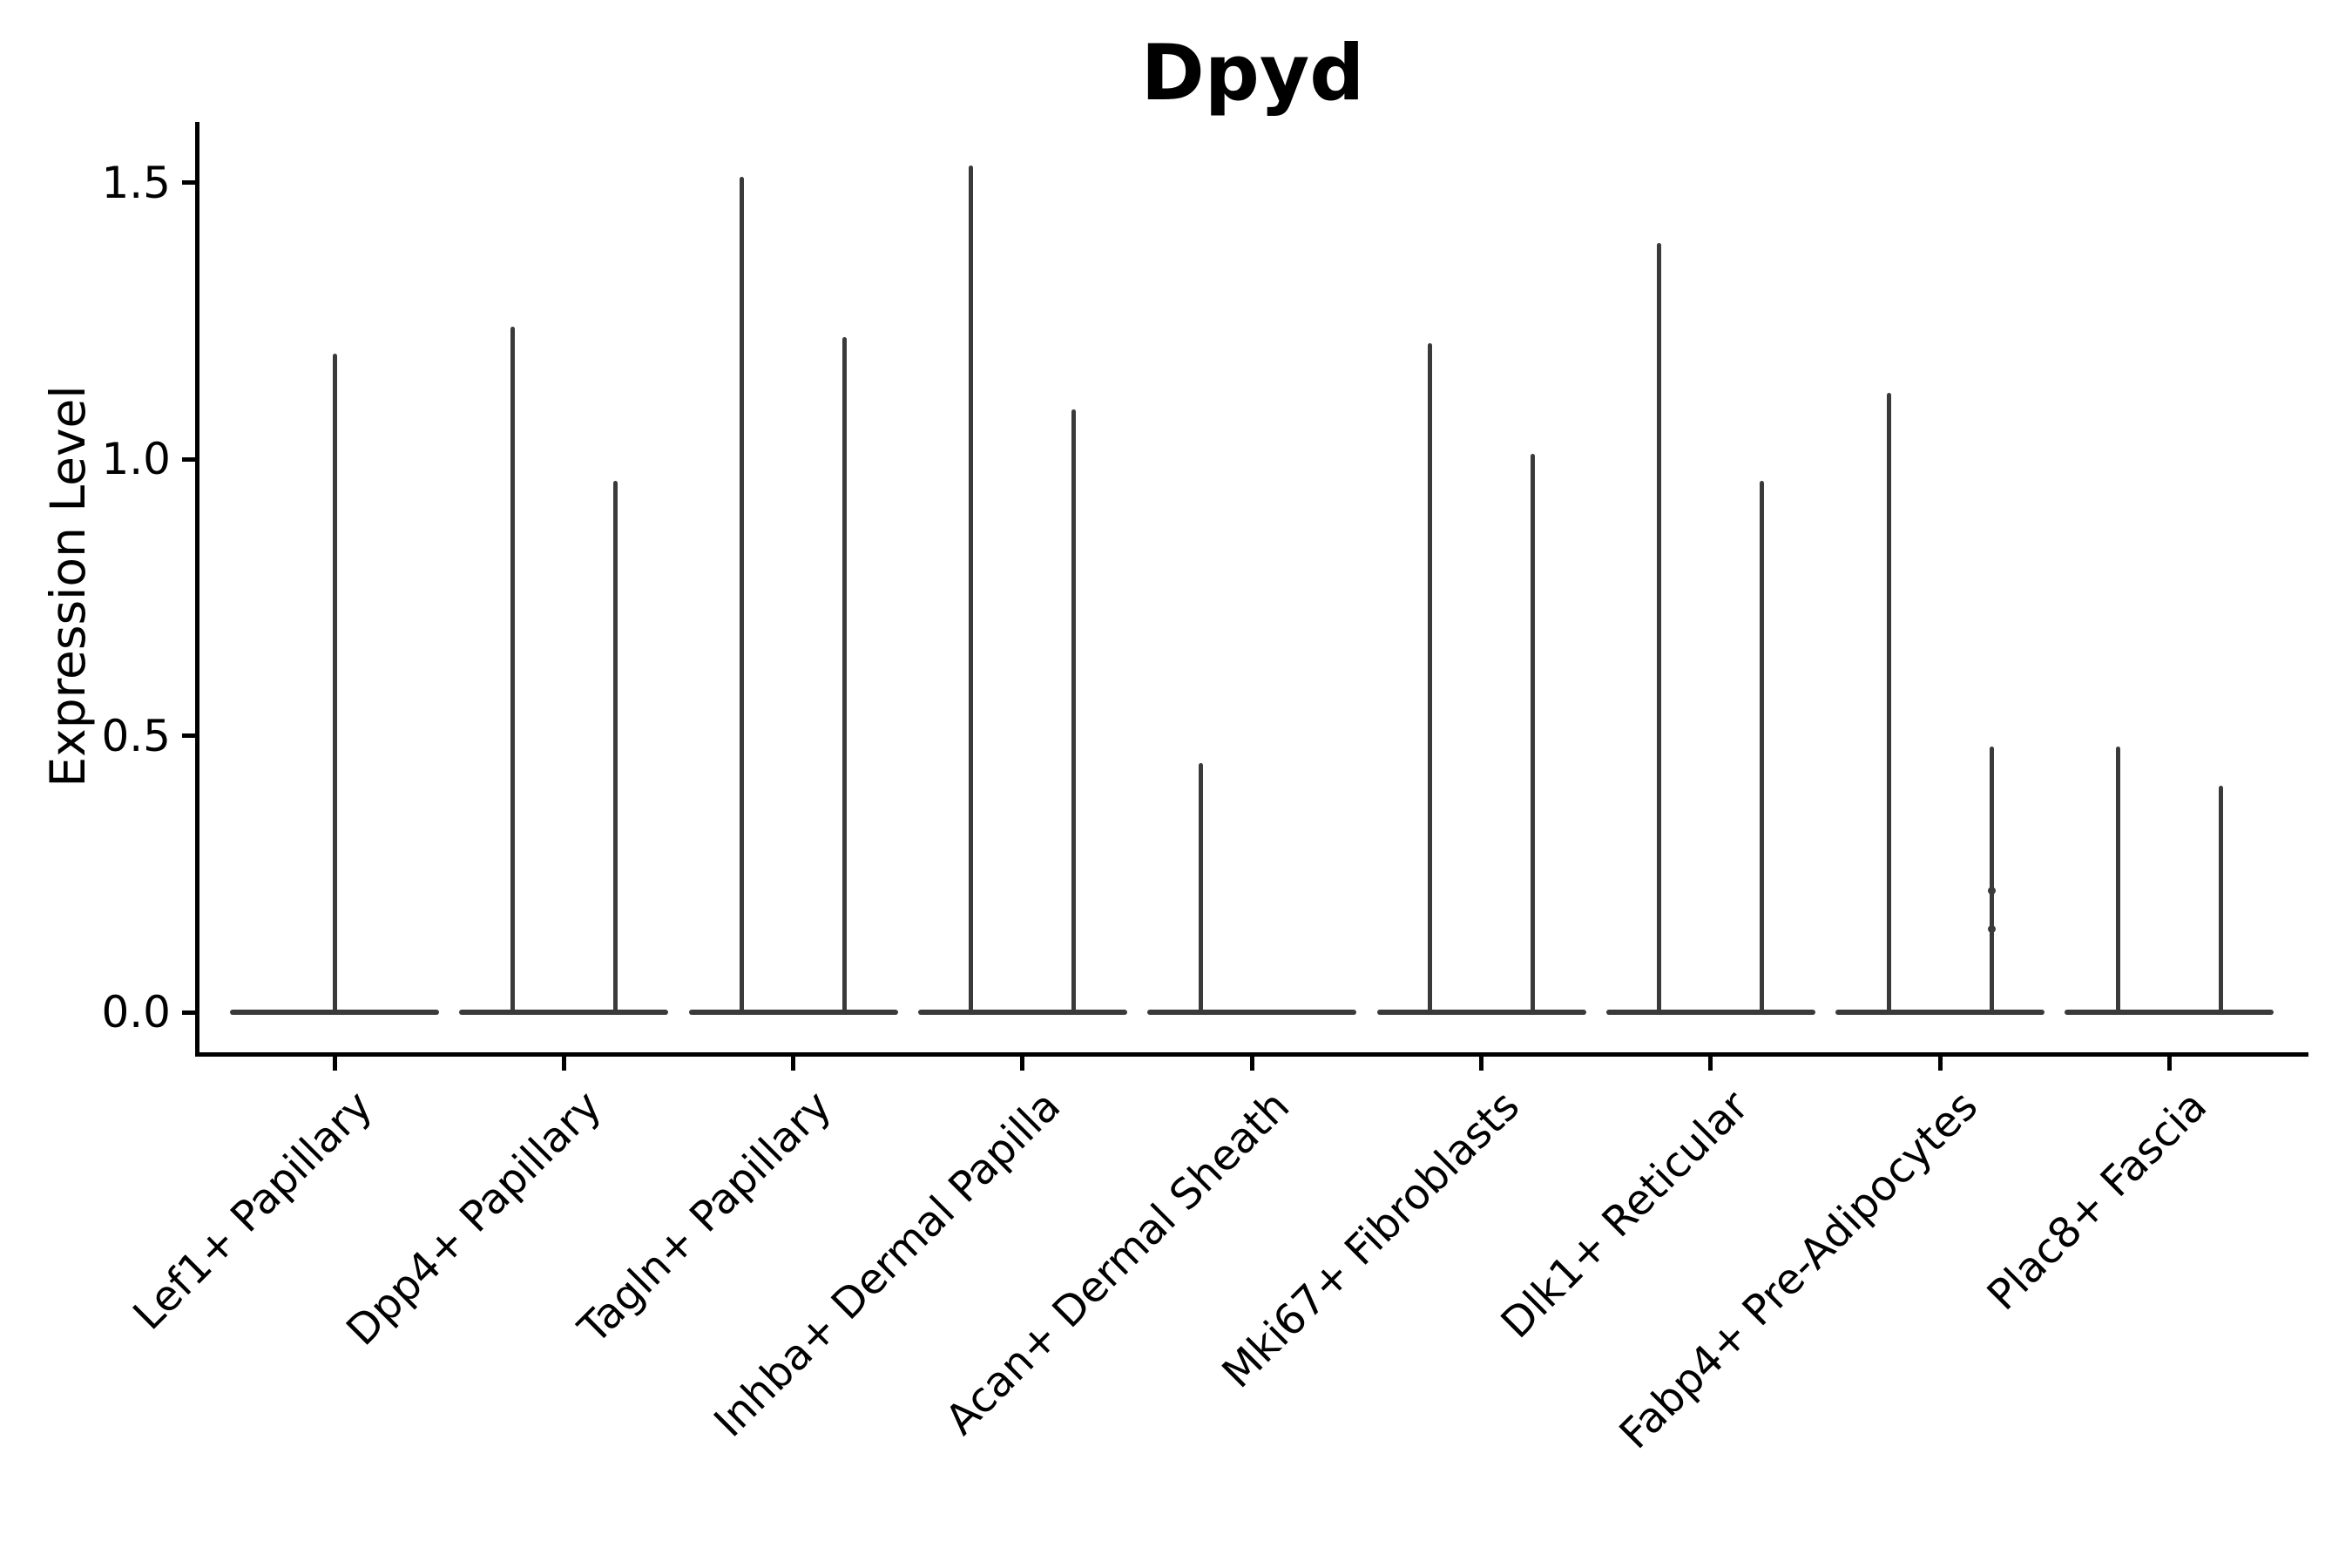 The height and width of the screenshot is (1568, 2352). Describe the element at coordinates (136, 1012) in the screenshot. I see `y-tick-label: 0.0` at that location.